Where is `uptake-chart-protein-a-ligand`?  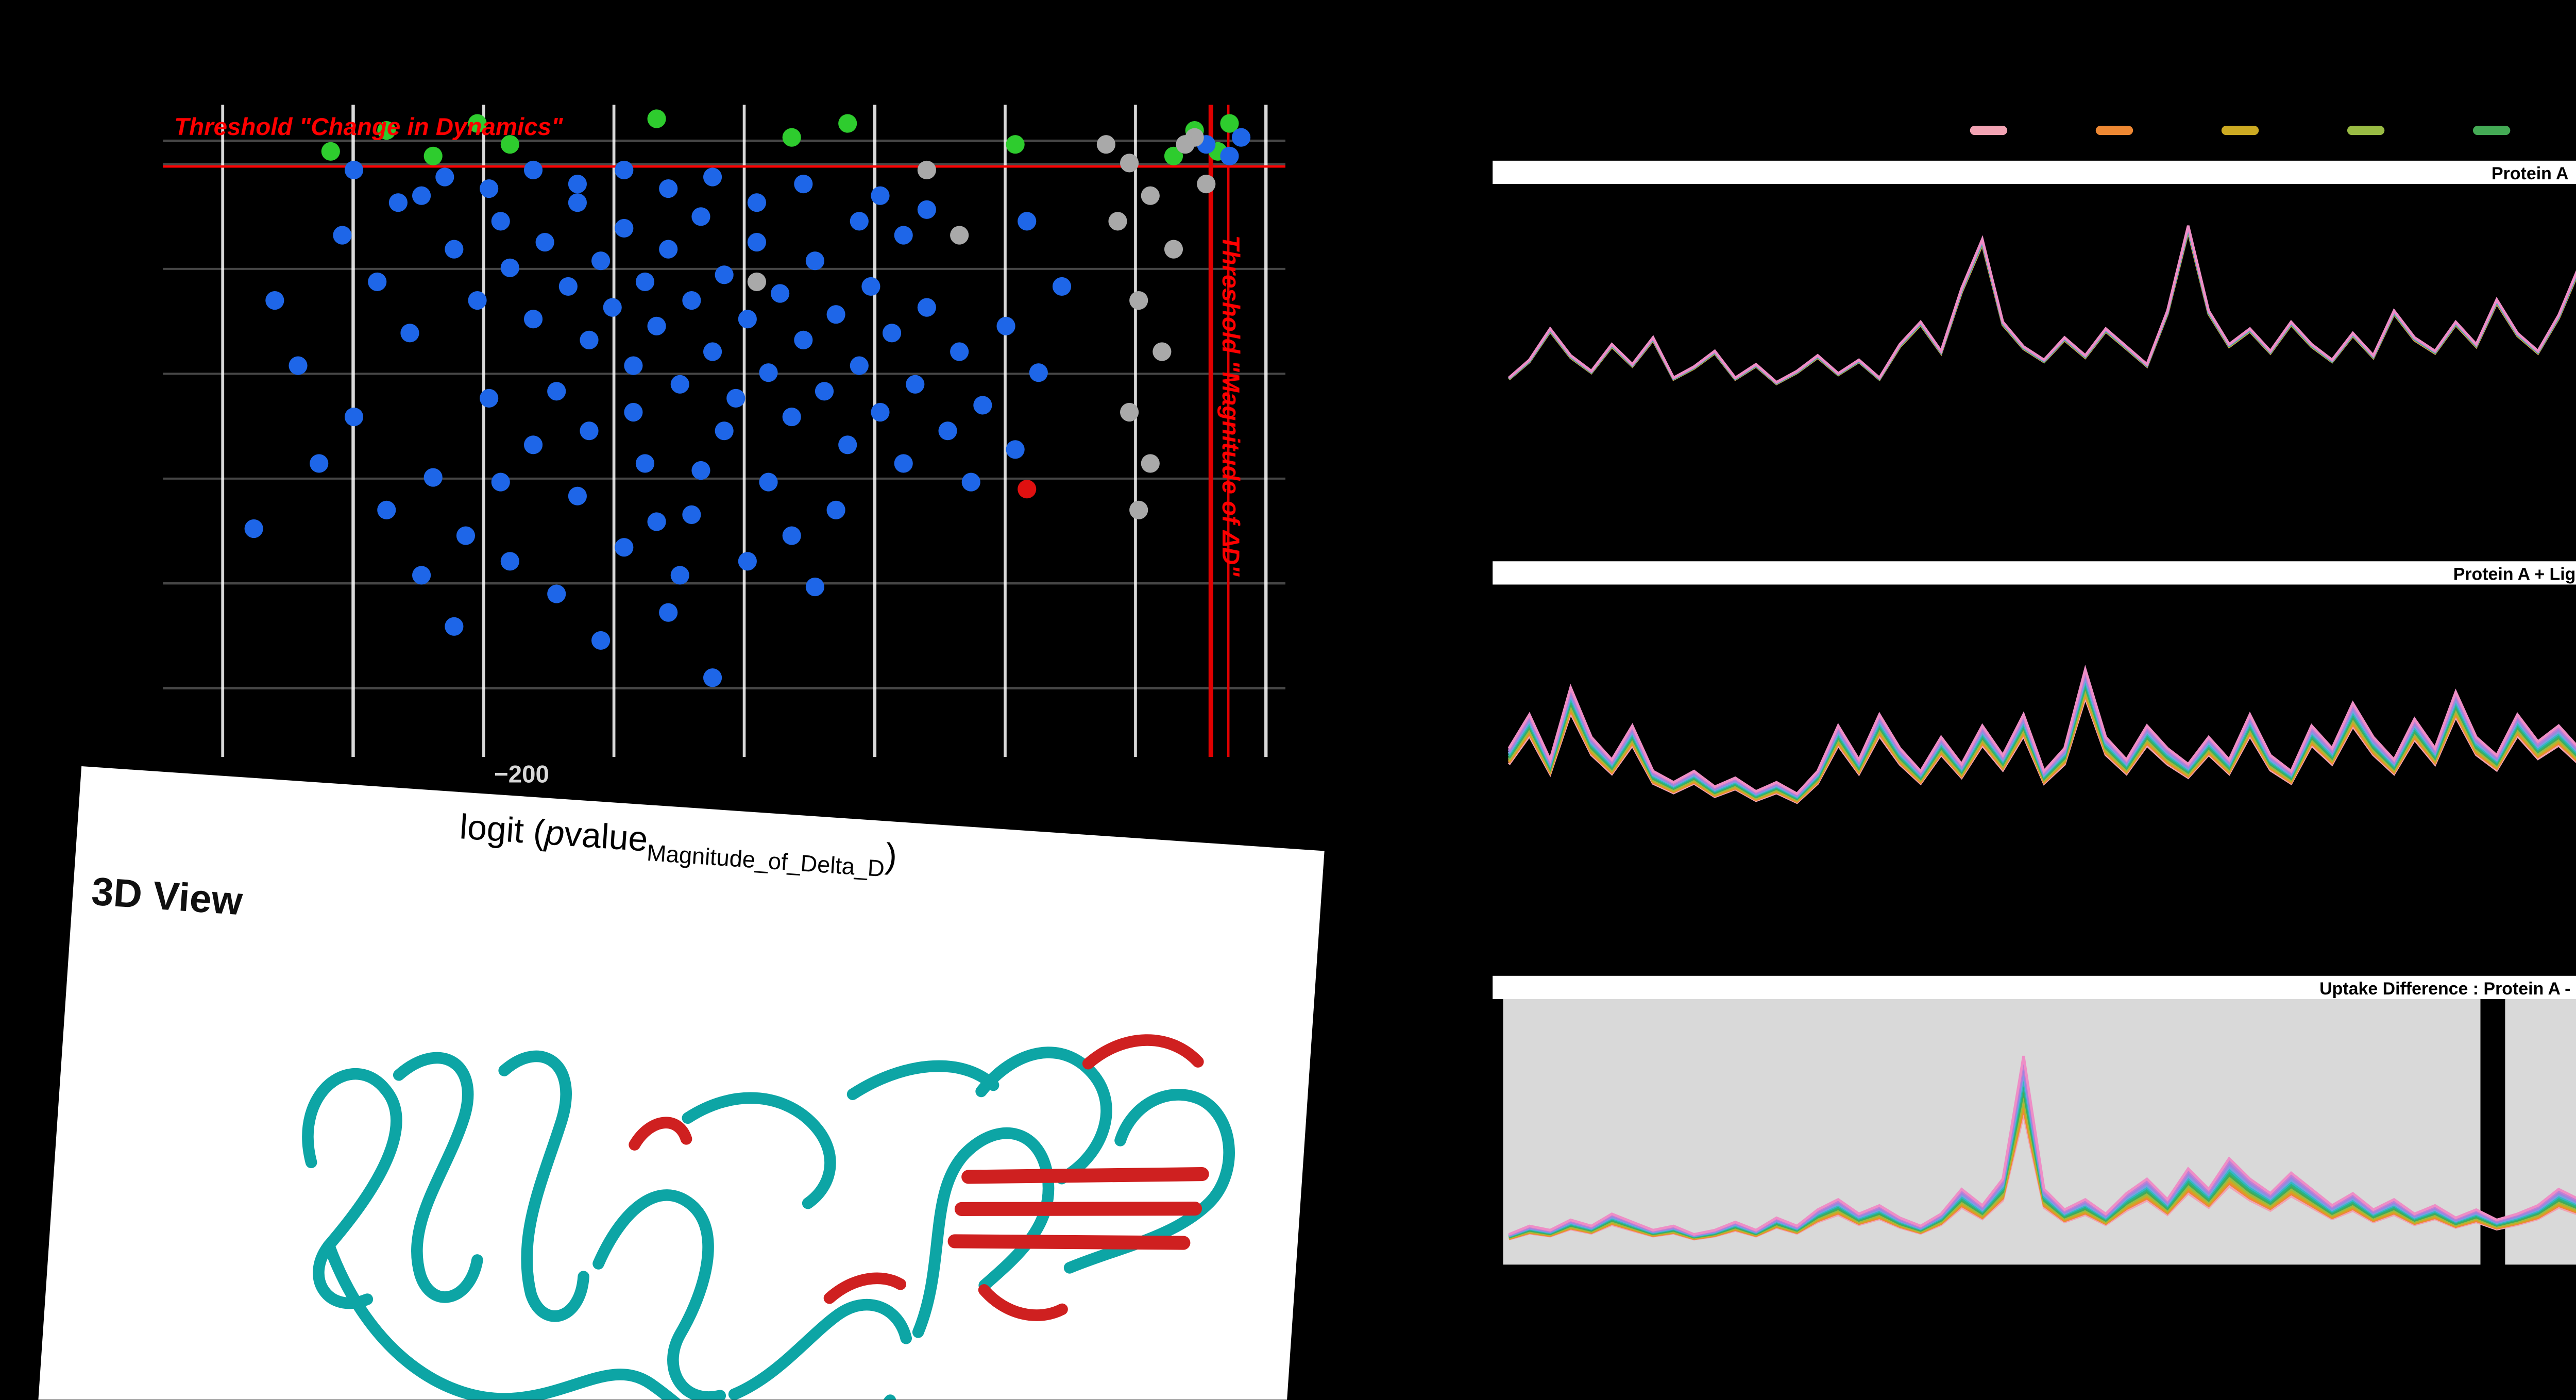
uptake-chart-protein-a-ligand is located at coordinates (2034, 766).